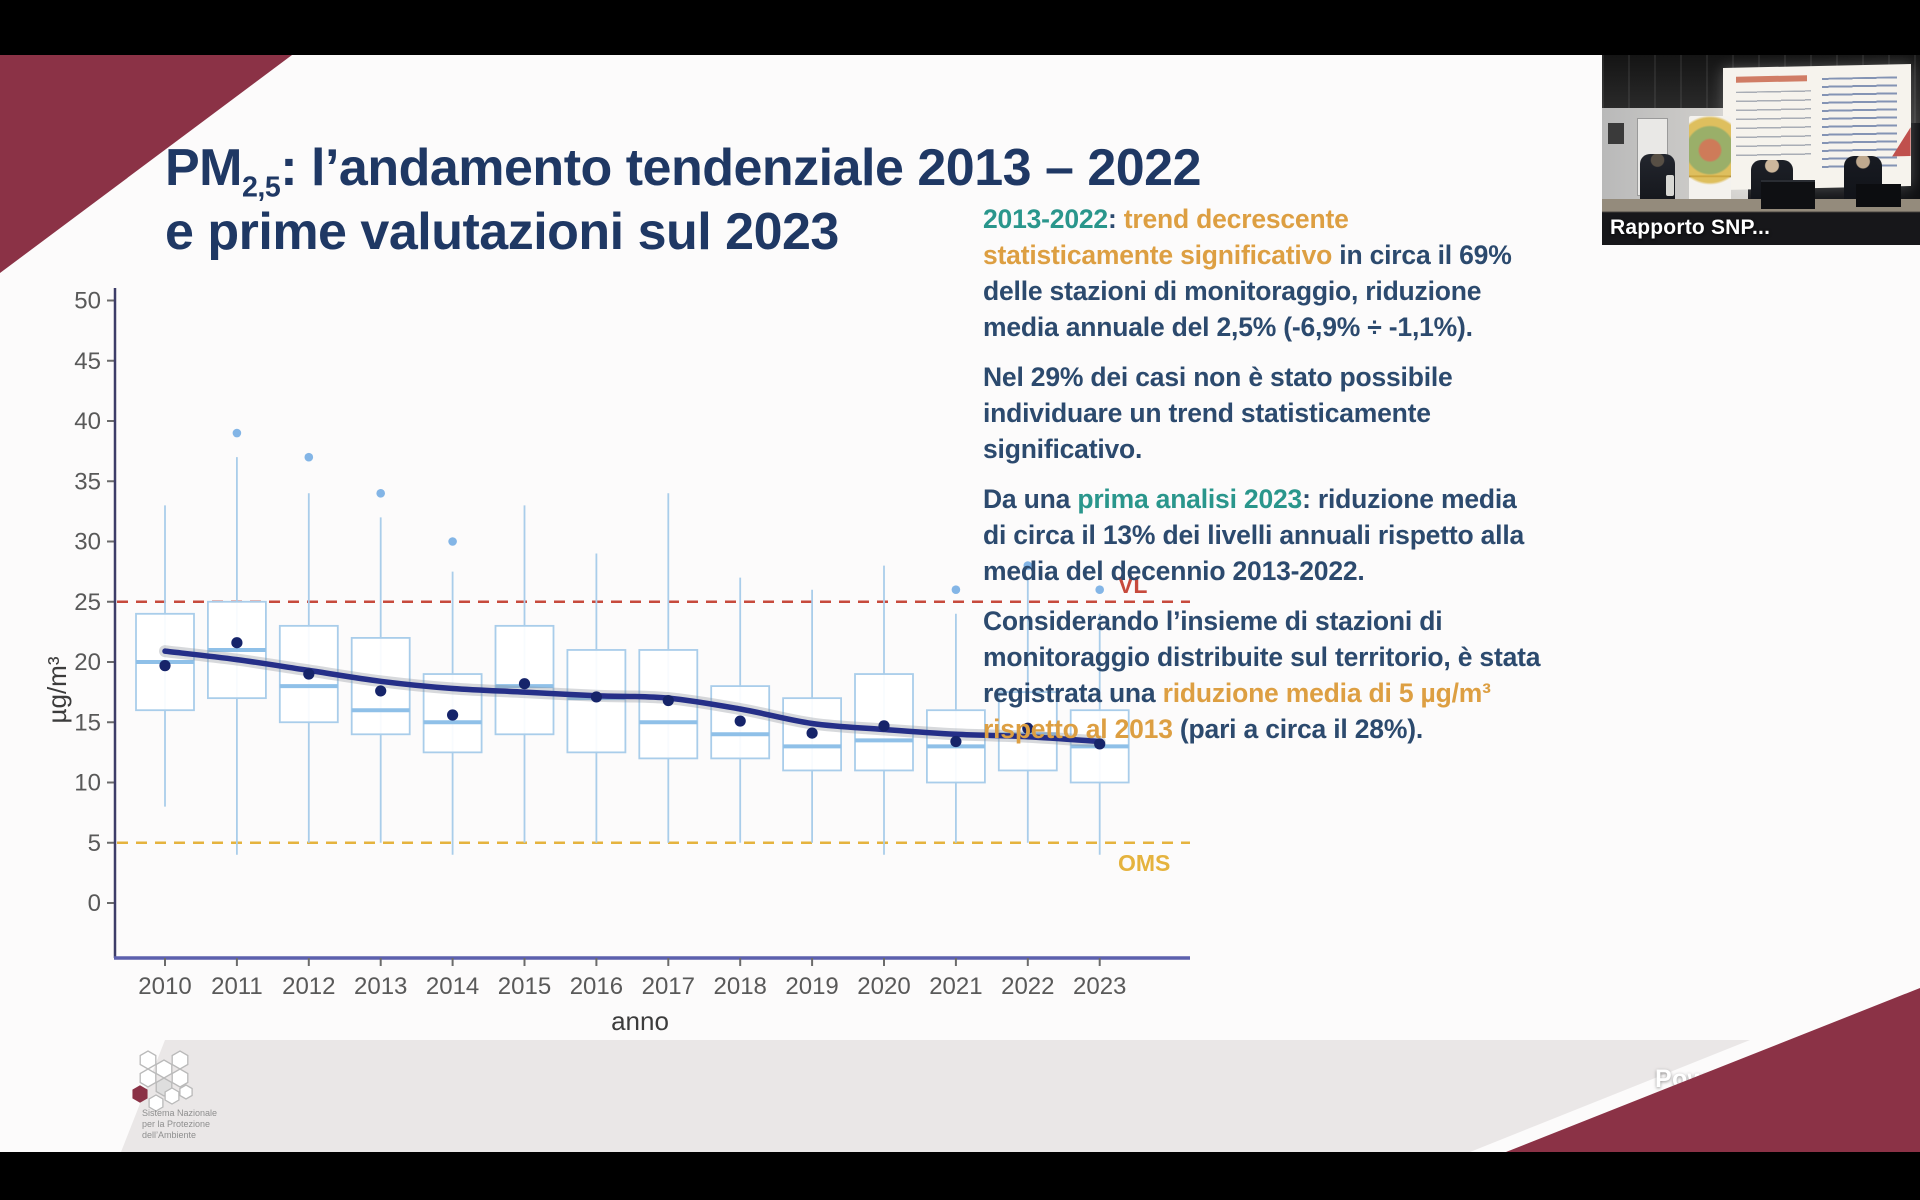 The image size is (1920, 1200). I want to click on svg-text: 40, so click(87, 421).